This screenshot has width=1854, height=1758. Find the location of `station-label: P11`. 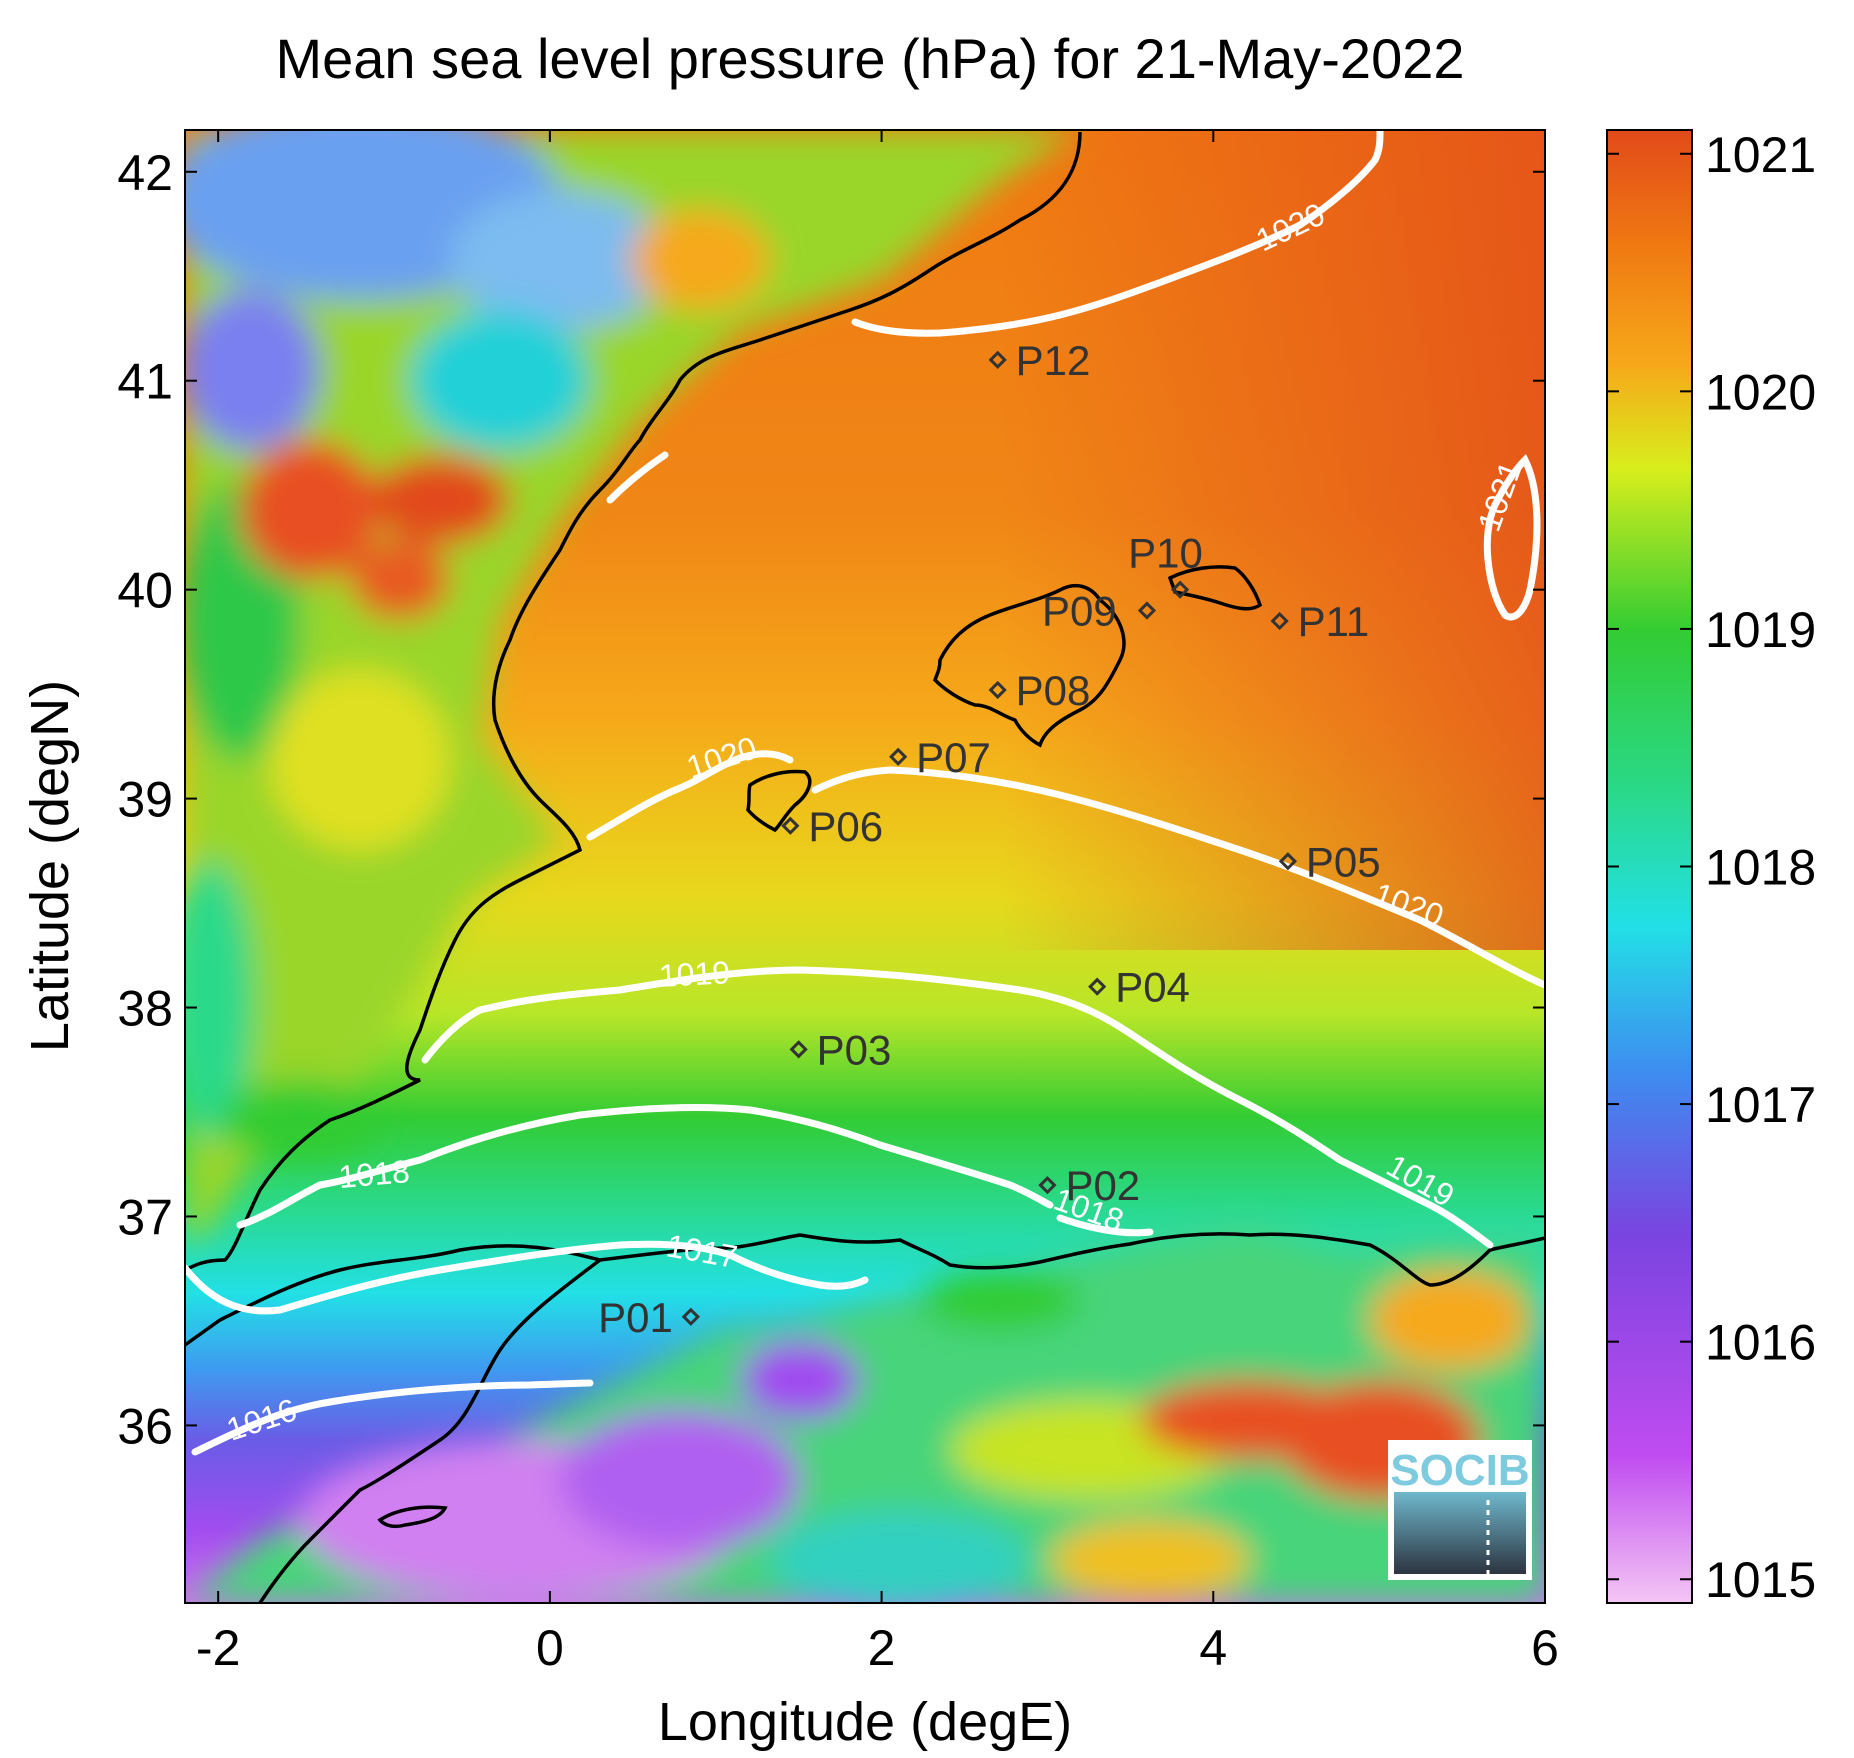

station-label: P11 is located at coordinates (1334, 621).